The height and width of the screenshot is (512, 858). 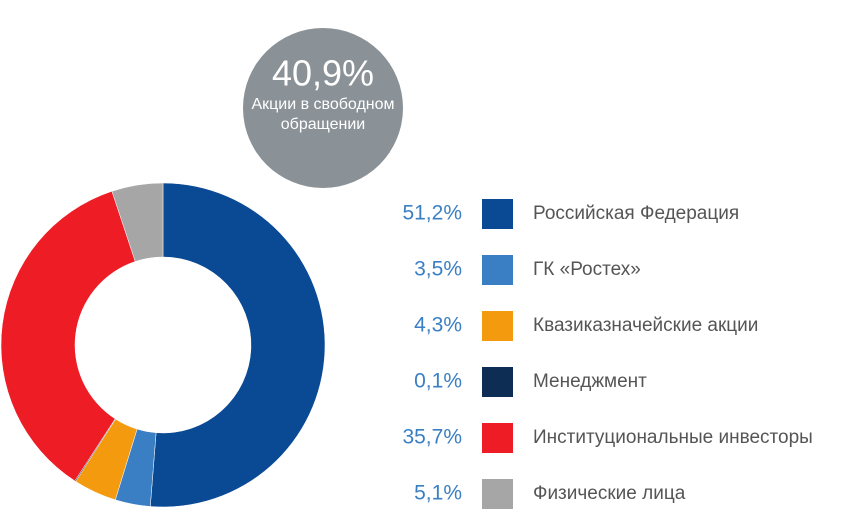 What do you see at coordinates (432, 213) in the screenshot?
I see `value-label: 51,2%` at bounding box center [432, 213].